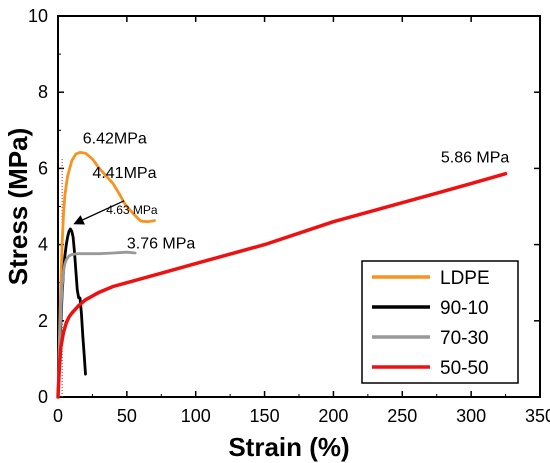 This screenshot has width=550, height=463. Describe the element at coordinates (124, 173) in the screenshot. I see `annotation-label: 4.41MPa` at that location.